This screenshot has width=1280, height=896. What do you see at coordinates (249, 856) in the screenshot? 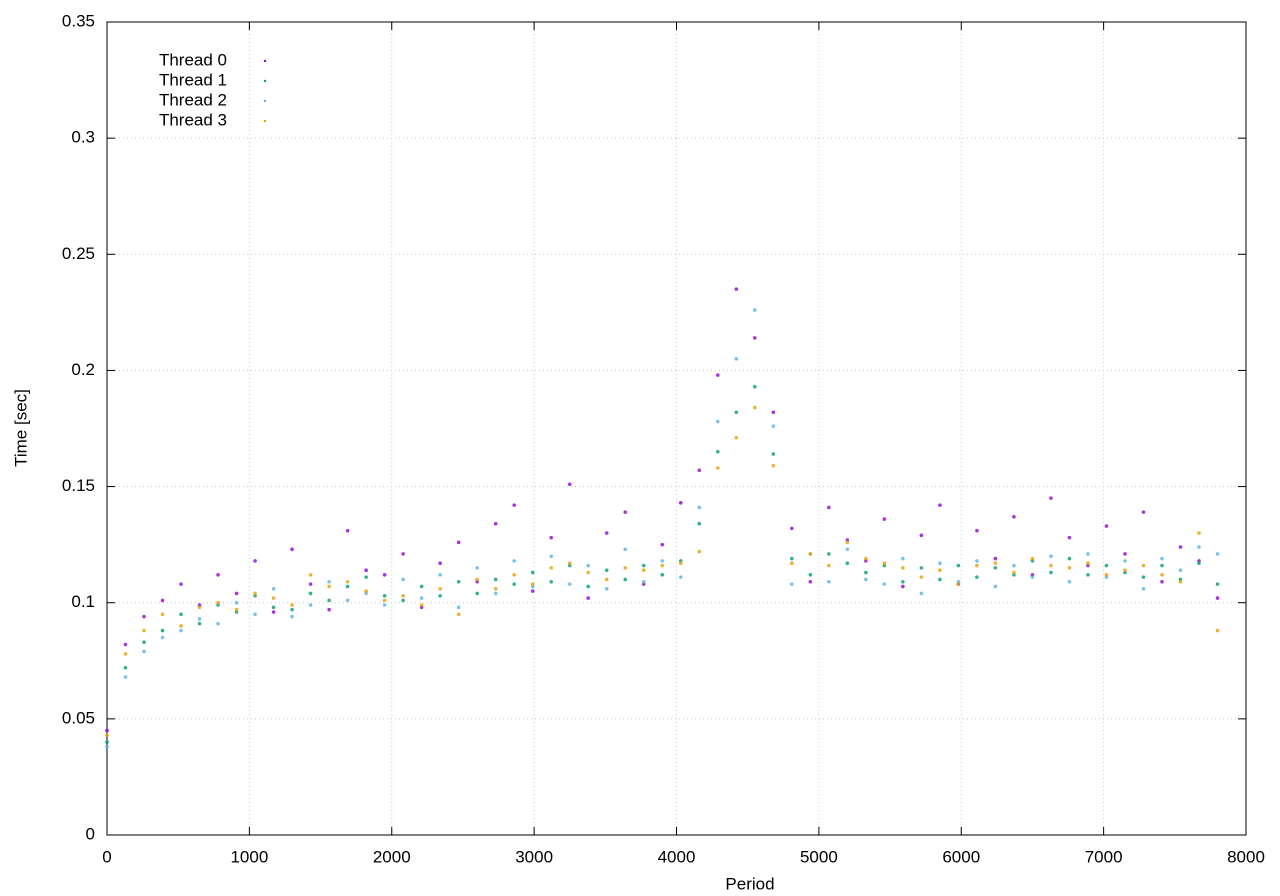
I see `x-tick-label: 1000` at bounding box center [249, 856].